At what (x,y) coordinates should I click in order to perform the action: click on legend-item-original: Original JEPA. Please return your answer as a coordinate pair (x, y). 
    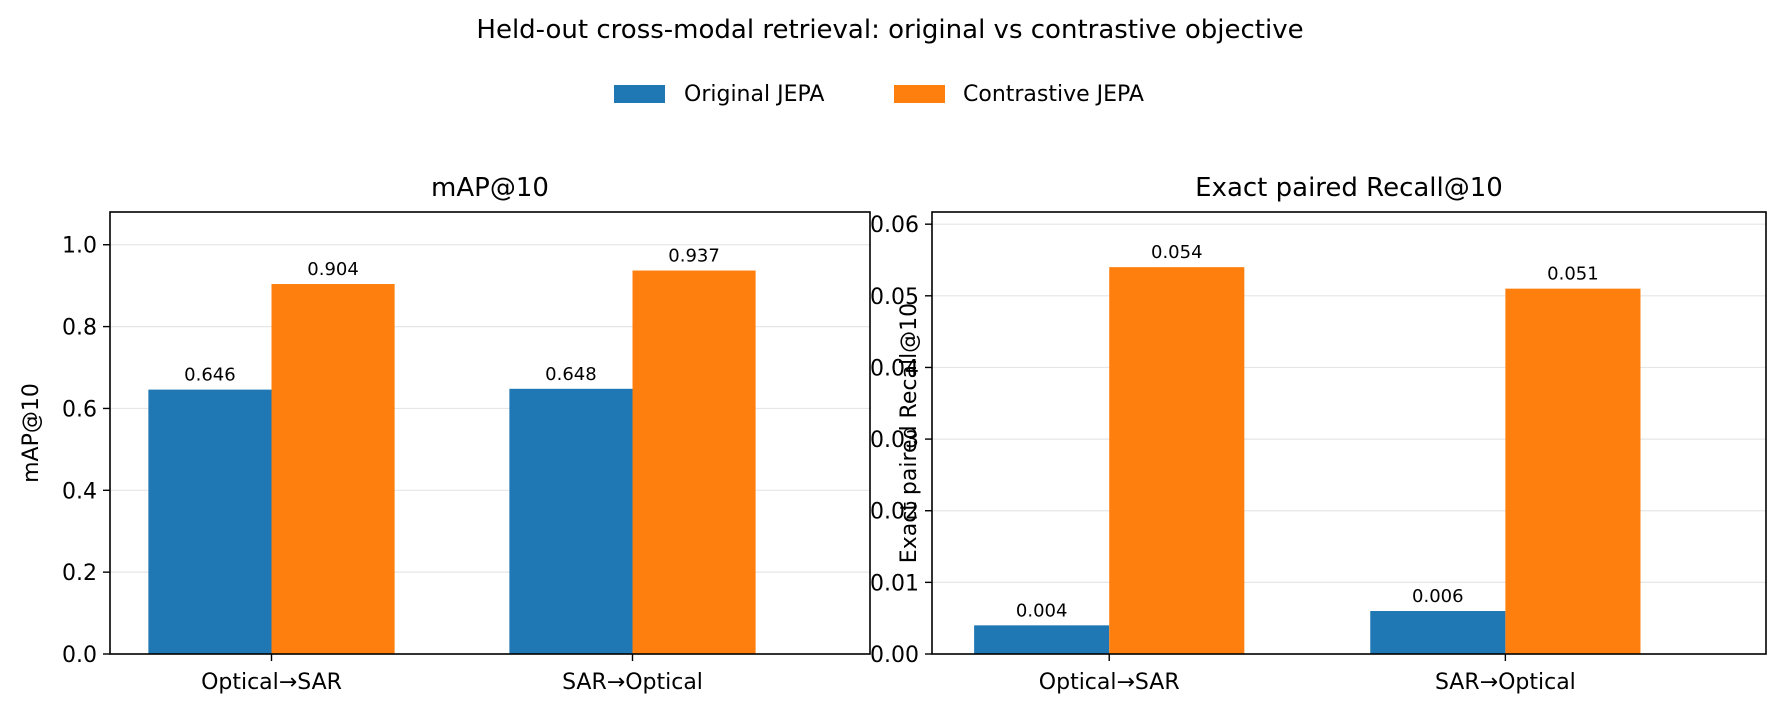
    Looking at the image, I should click on (719, 94).